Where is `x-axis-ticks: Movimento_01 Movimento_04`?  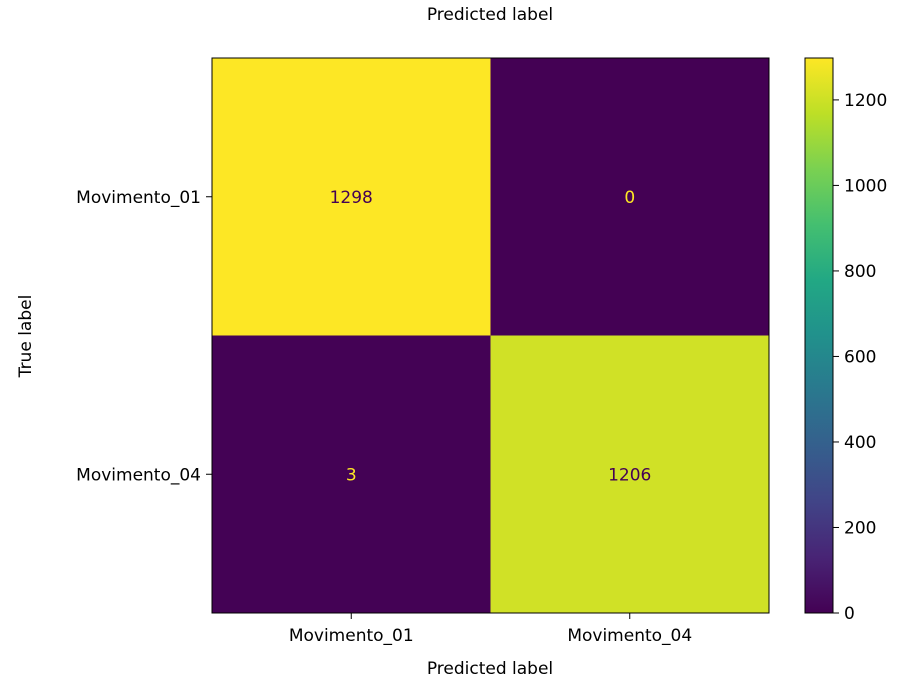 x-axis-ticks: Movimento_01 Movimento_04 is located at coordinates (490, 629).